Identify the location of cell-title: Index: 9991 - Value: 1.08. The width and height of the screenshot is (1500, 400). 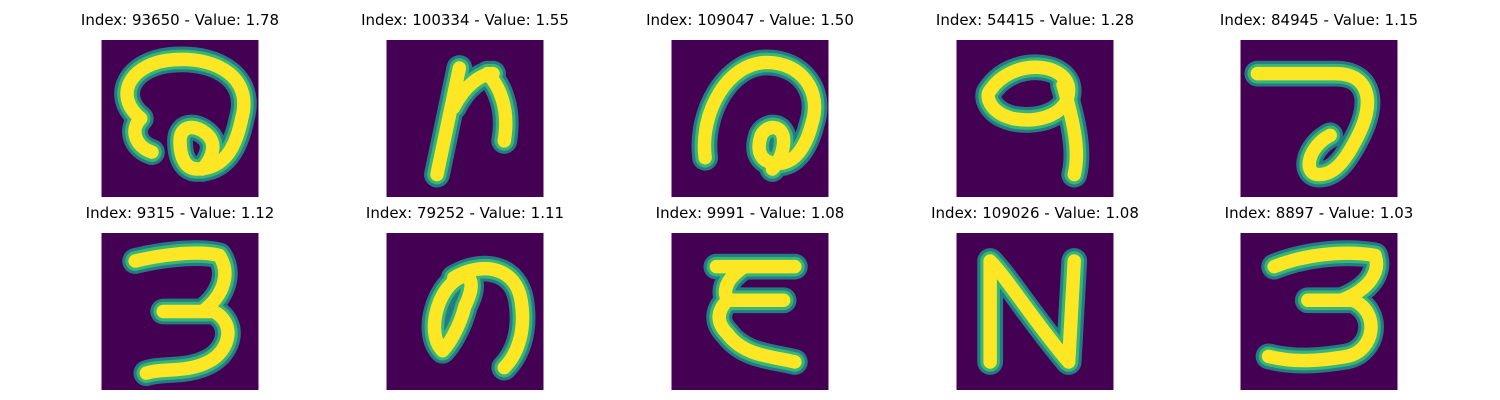
(750, 213).